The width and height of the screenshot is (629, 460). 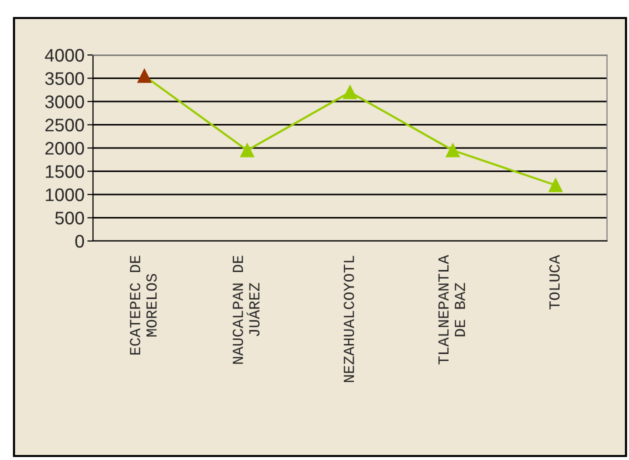 I want to click on y-tick-label: 4000, so click(x=64, y=55).